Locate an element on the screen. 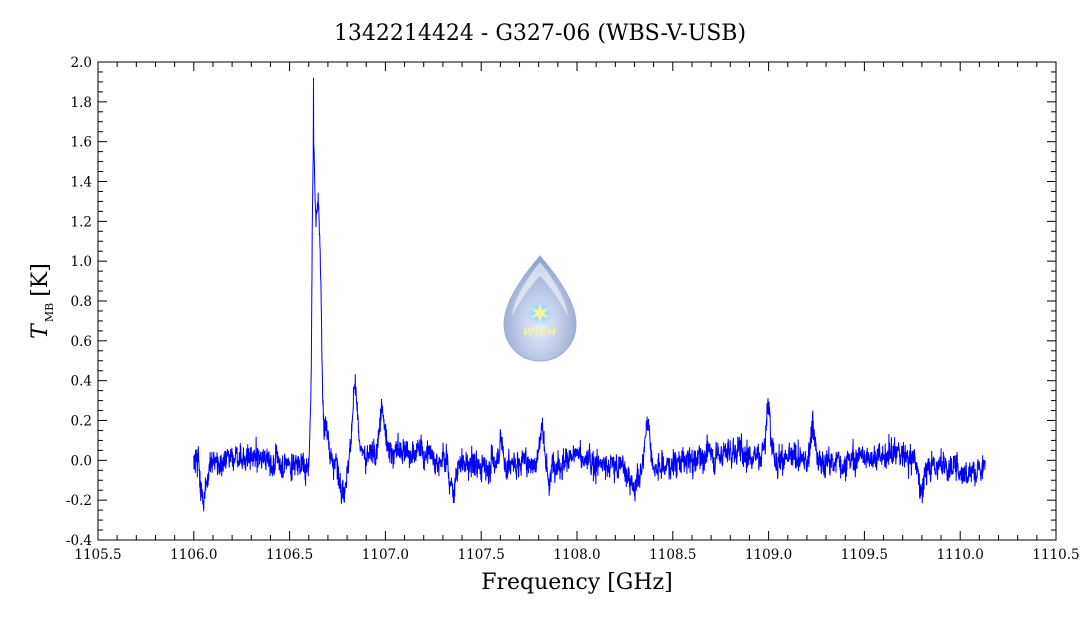 This screenshot has height=618, width=1080. x-tick-label: 1110.5 is located at coordinates (1055, 555).